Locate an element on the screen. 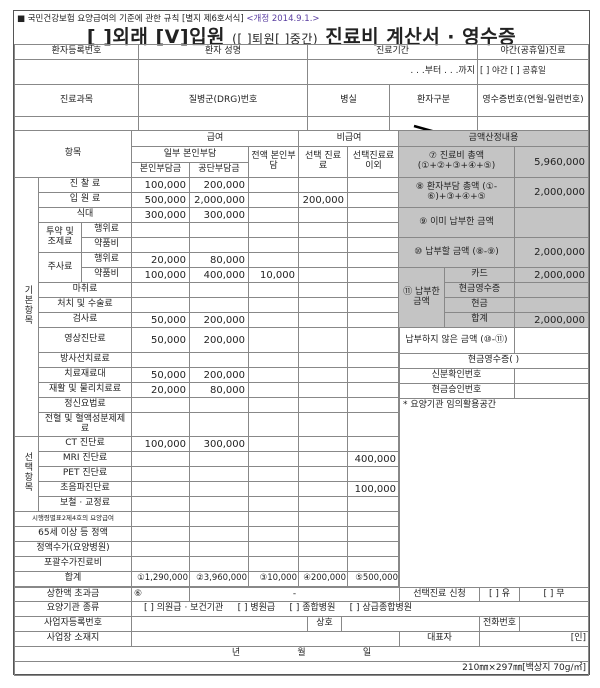 The width and height of the screenshot is (600, 688). discharge-options: ([ ]퇴원[ ]중간) is located at coordinates (275, 39).